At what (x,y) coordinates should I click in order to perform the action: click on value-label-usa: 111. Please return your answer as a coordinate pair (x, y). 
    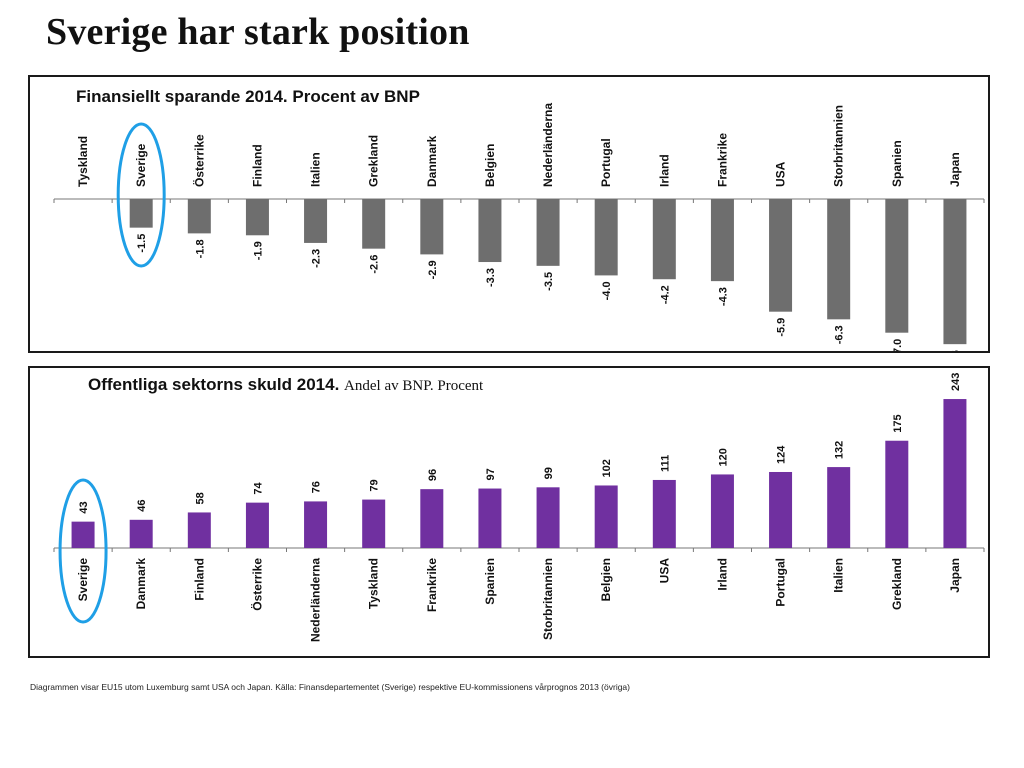
    Looking at the image, I should click on (665, 463).